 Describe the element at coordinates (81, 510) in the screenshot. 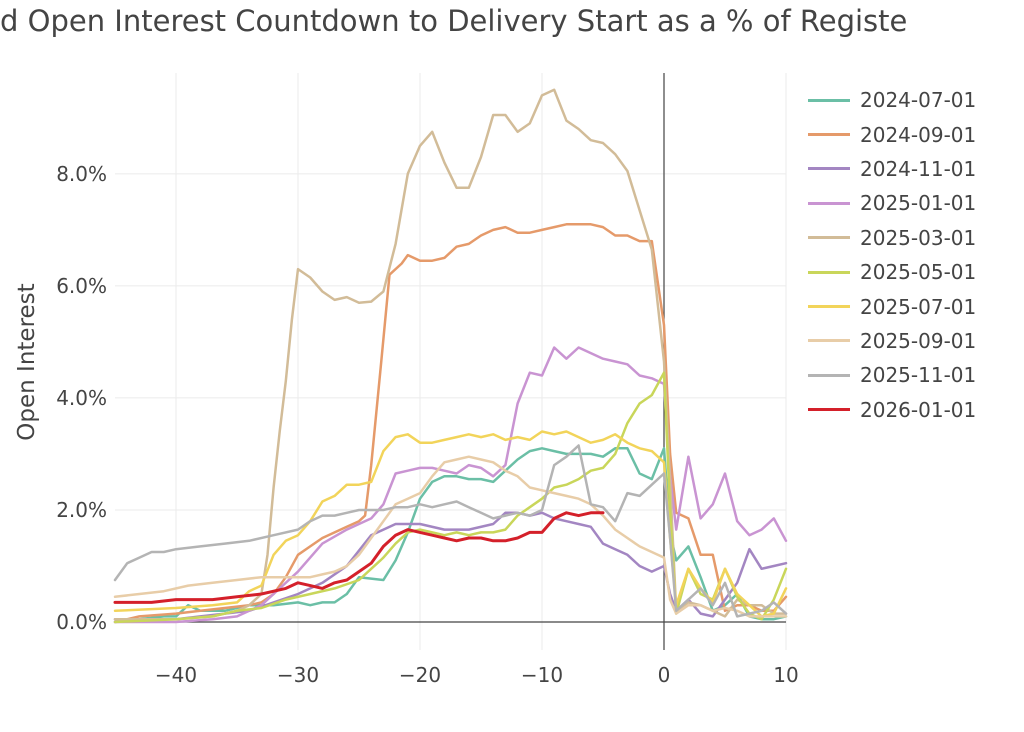

I see `y-tick-label: 2.0%` at that location.